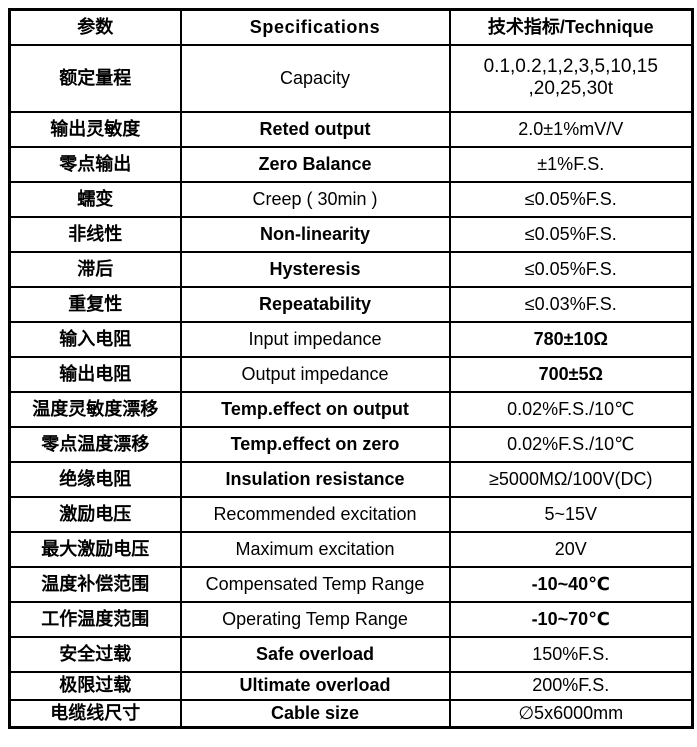  I want to click on param-cell: 输出灵敏度, so click(95, 129).